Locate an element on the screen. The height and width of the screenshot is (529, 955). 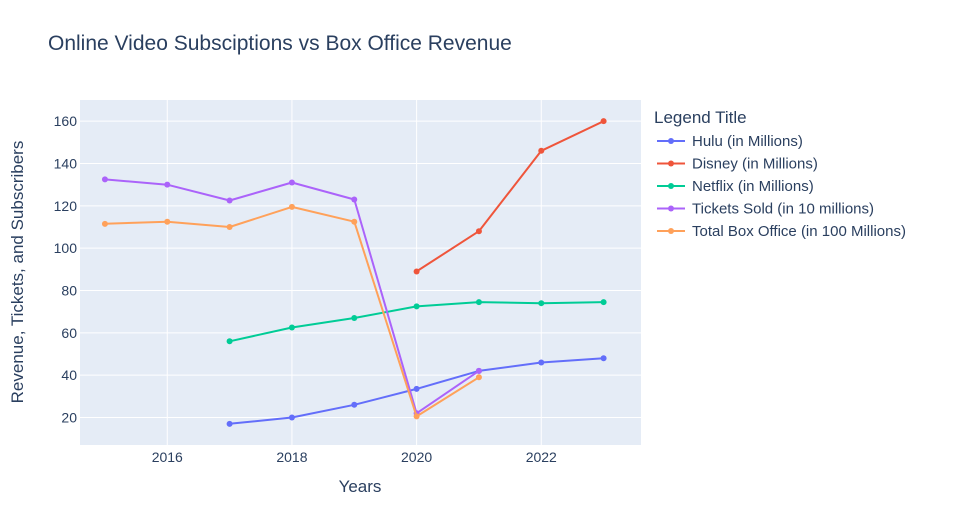
legend-title: Legend Title is located at coordinates (700, 117).